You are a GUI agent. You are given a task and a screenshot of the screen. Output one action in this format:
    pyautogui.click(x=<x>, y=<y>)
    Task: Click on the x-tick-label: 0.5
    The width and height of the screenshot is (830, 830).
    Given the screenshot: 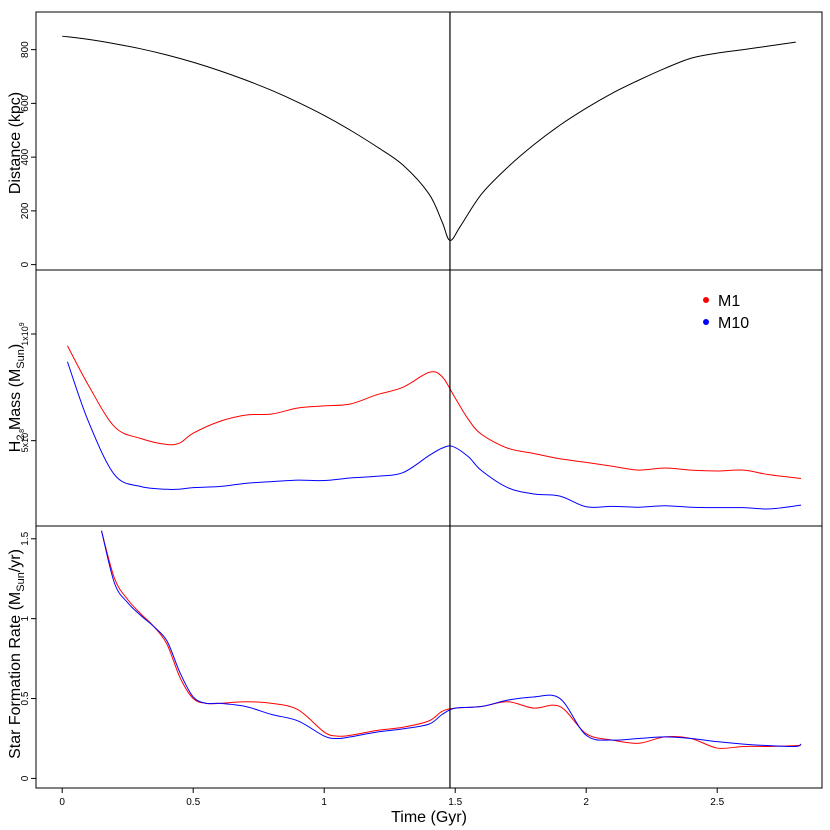 What is the action you would take?
    pyautogui.click(x=193, y=802)
    